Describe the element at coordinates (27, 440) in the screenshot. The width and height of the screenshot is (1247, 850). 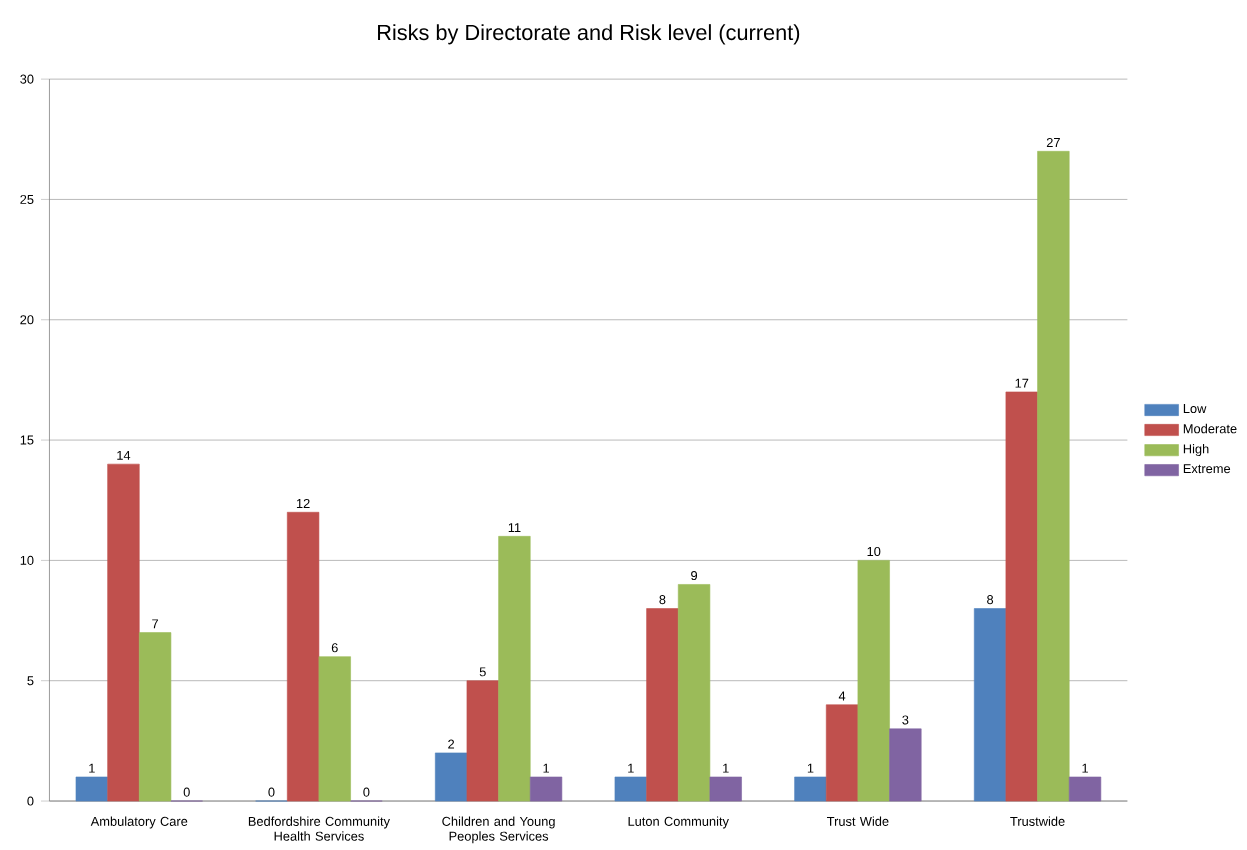
I see `y-tick-label: 15` at that location.